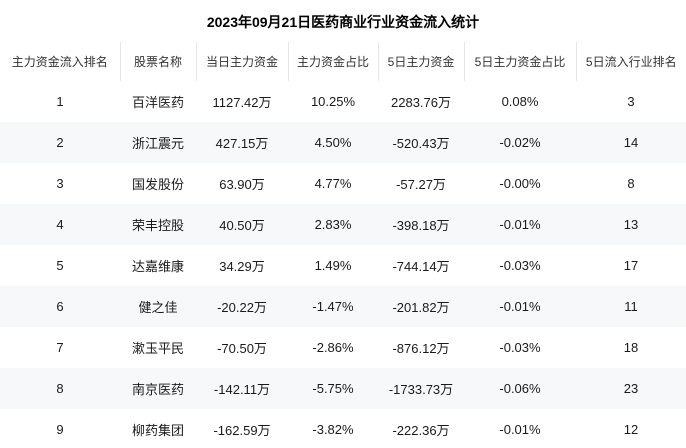  I want to click on value-cell: -1.47%, so click(333, 306).